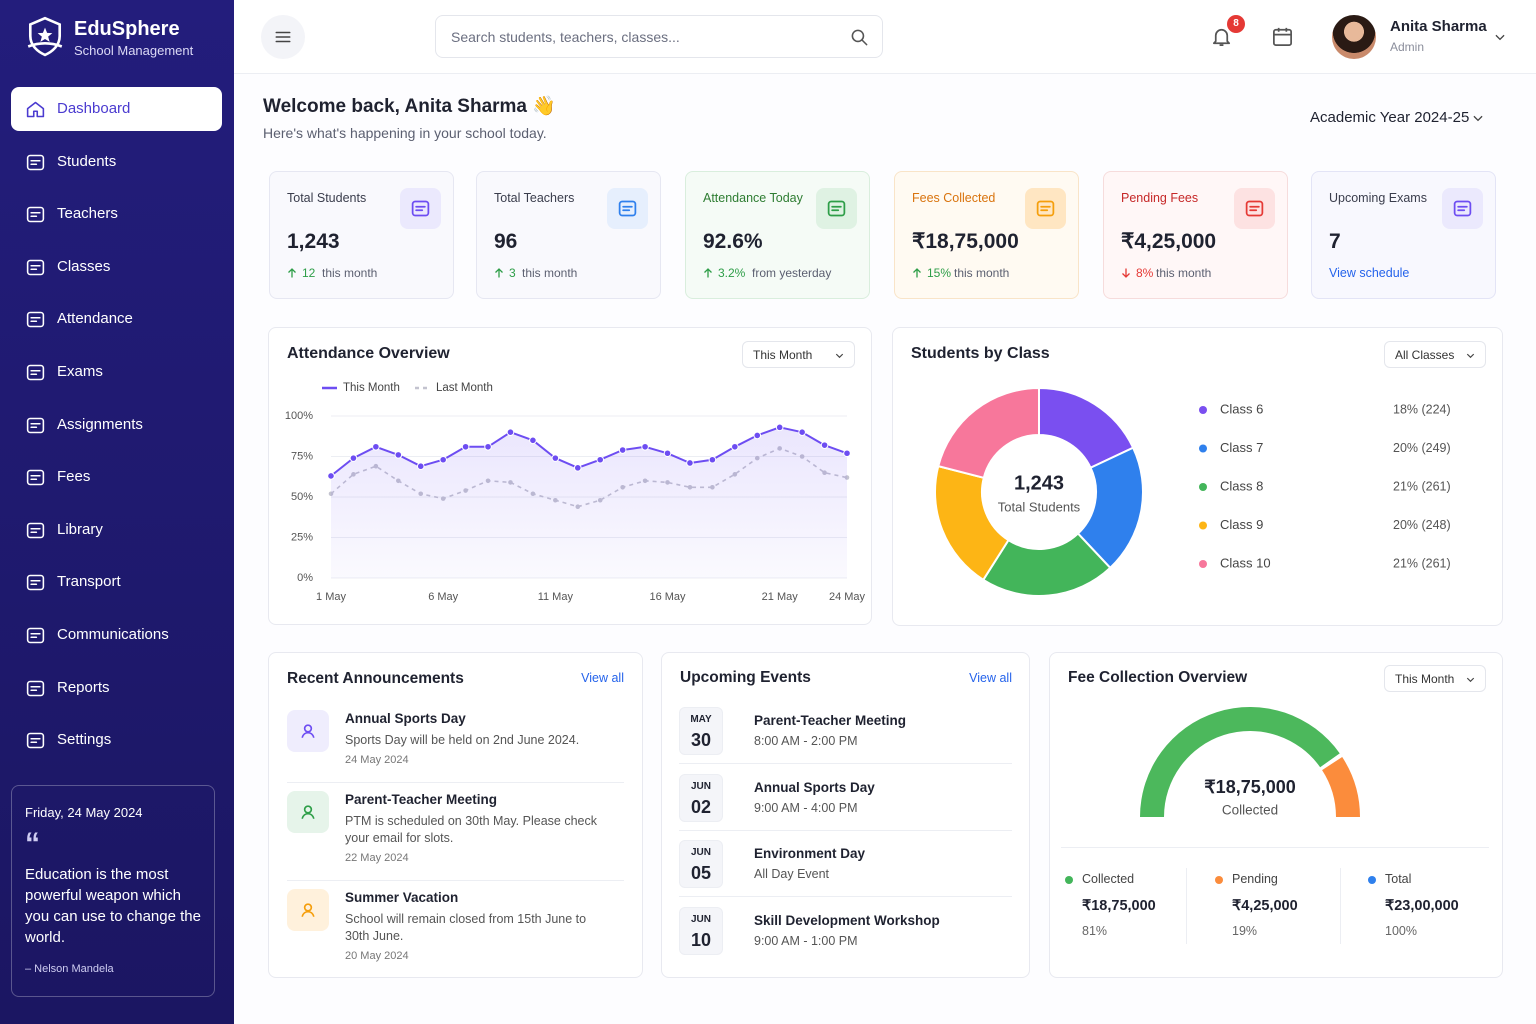  Describe the element at coordinates (127, 29) in the screenshot. I see `brand: EduSphere` at that location.